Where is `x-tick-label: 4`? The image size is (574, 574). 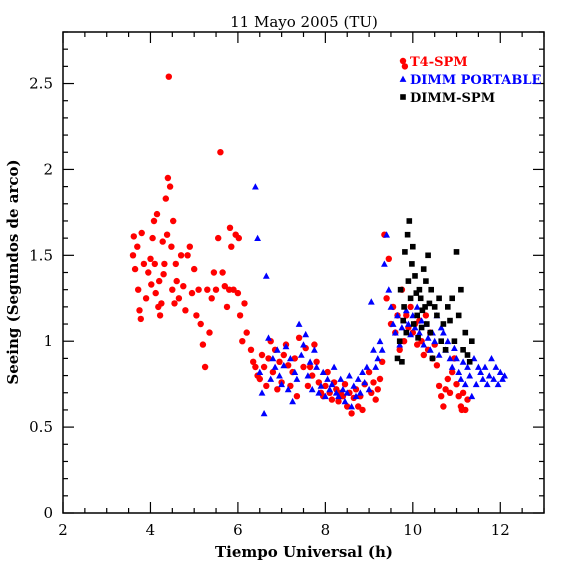
x-tick-label: 4 is located at coordinates (151, 530).